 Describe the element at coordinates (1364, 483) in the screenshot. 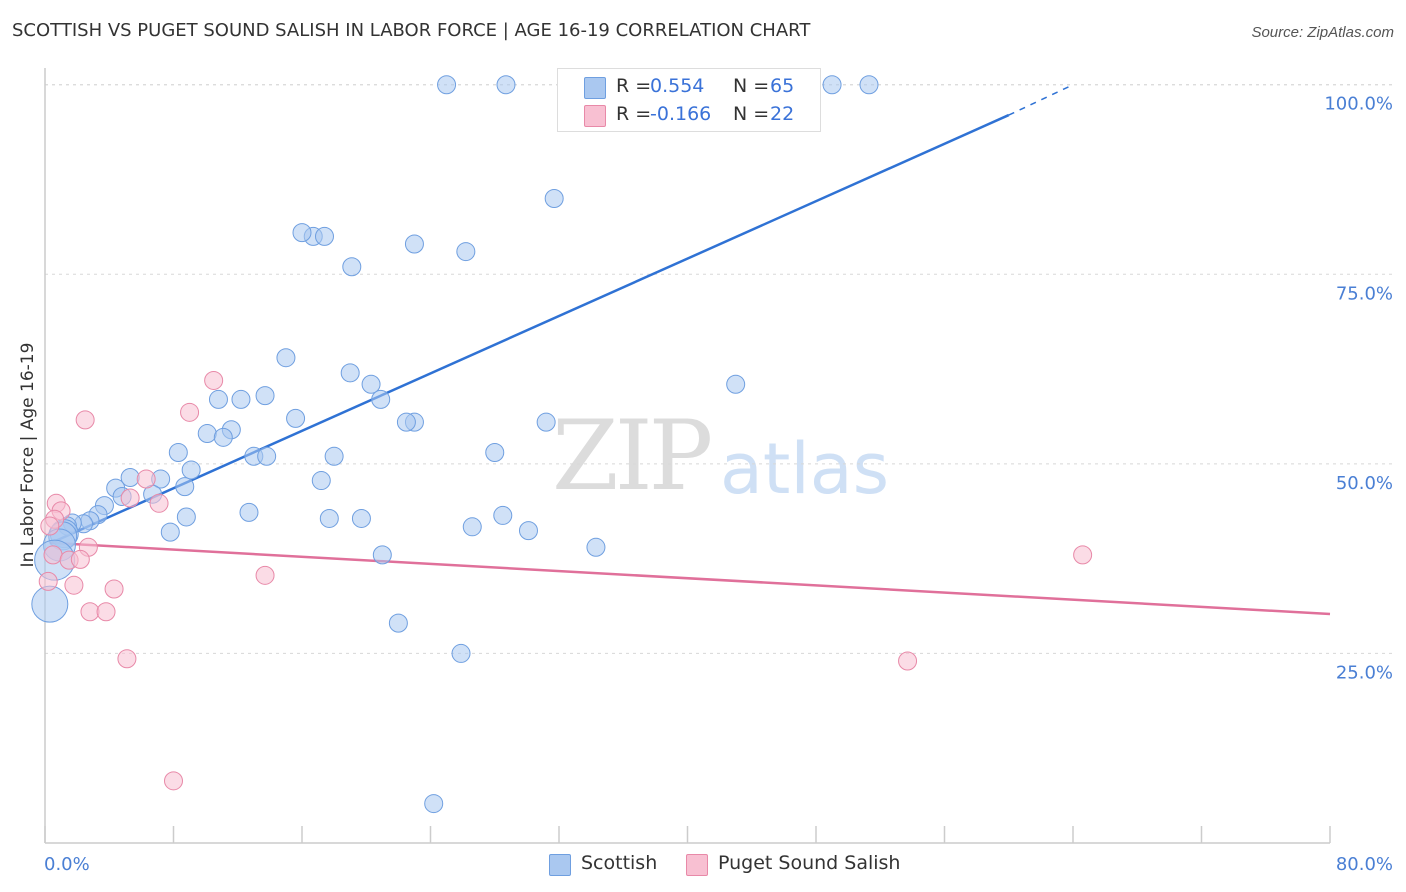

I see `y-tick-label: 50.0%` at that location.